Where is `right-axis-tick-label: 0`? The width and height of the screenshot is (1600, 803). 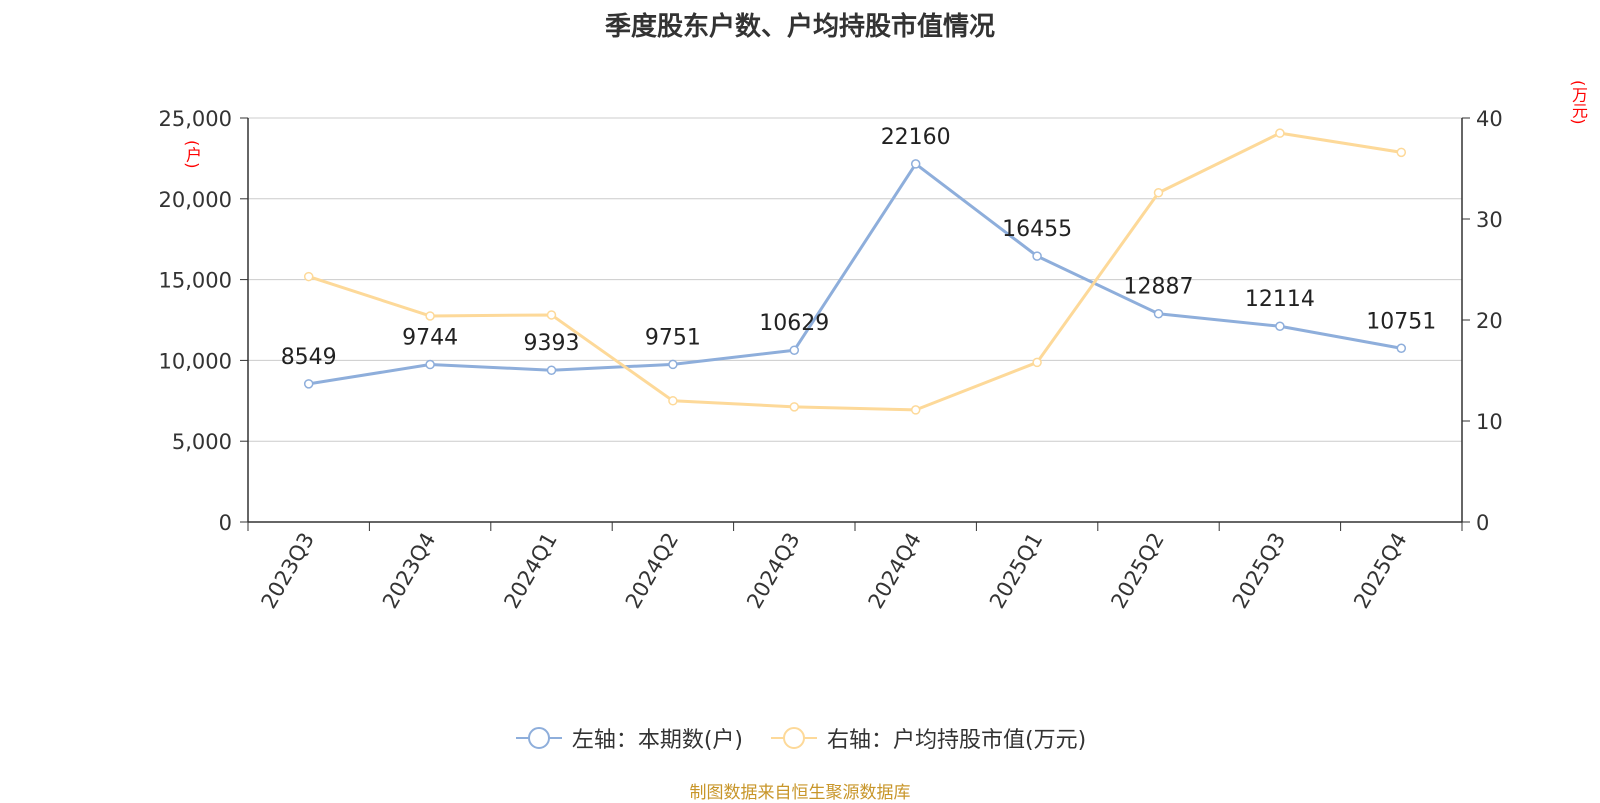 right-axis-tick-label: 0 is located at coordinates (1482, 523).